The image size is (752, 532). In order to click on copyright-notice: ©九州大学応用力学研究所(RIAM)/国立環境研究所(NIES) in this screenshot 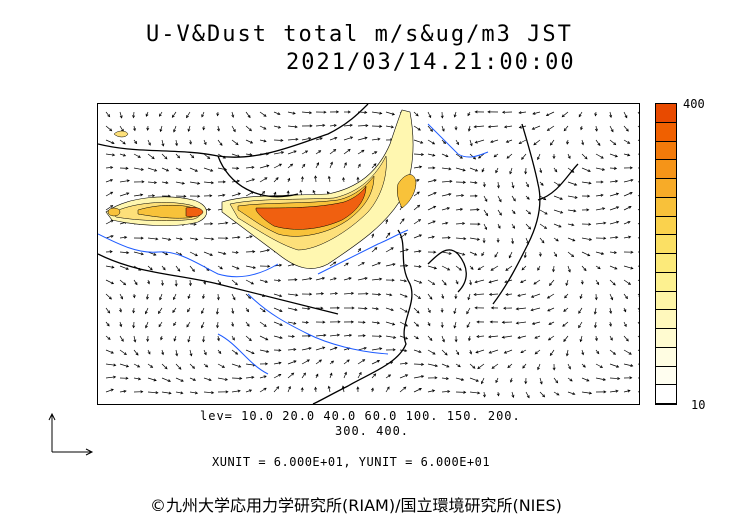, I will do `click(356, 505)`.